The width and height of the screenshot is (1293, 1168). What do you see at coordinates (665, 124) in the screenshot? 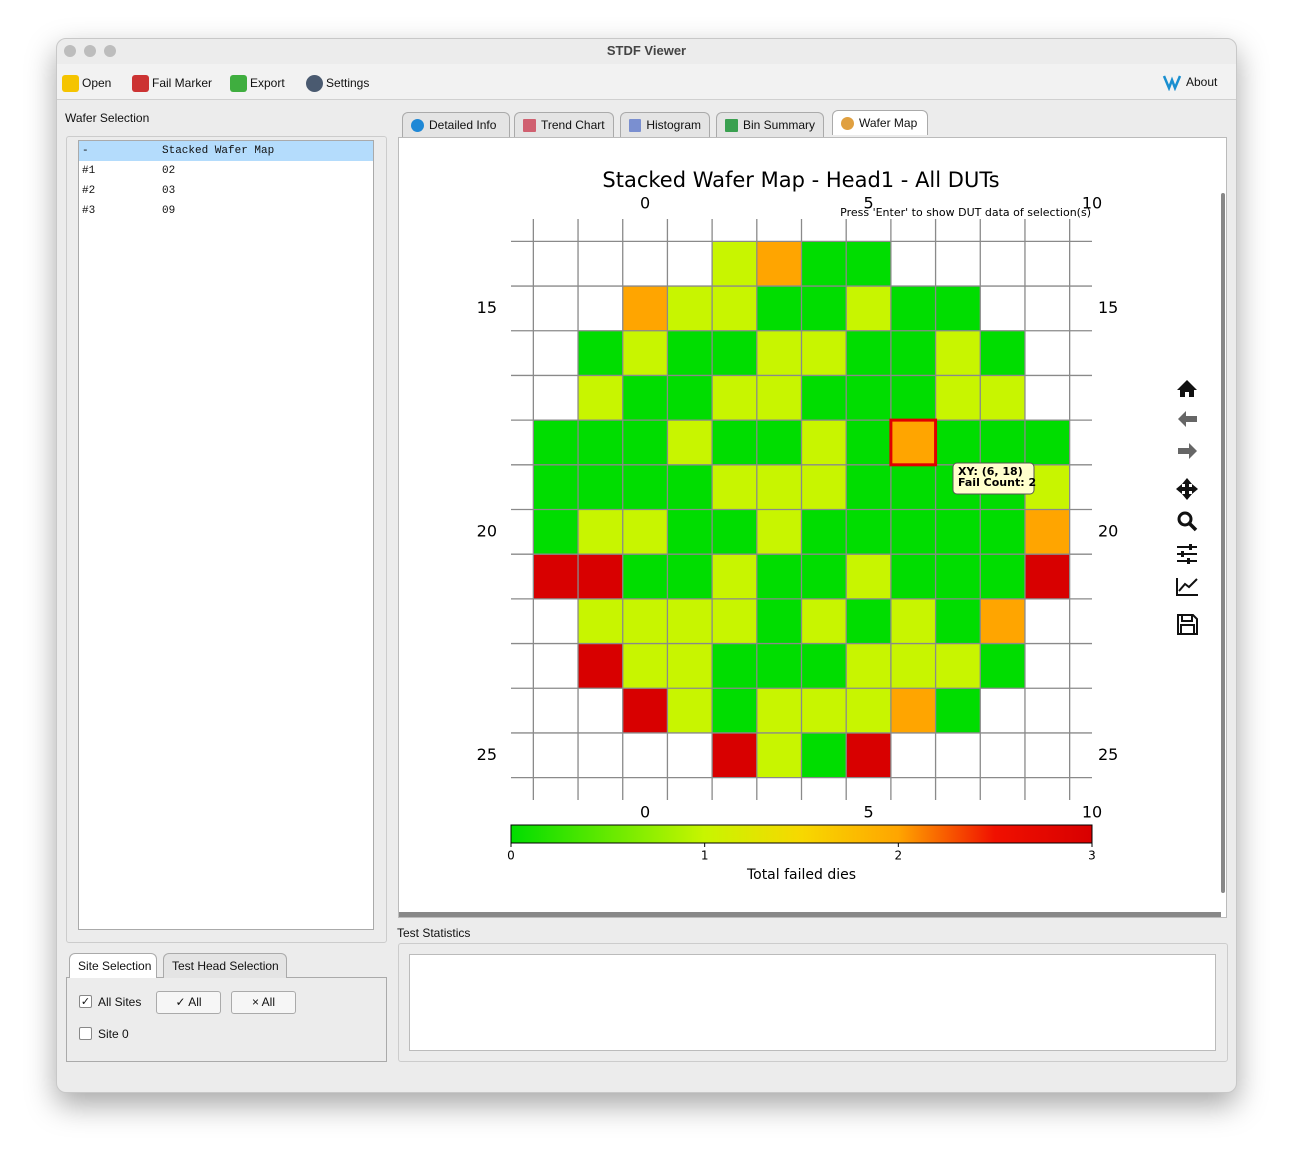
I see `tab: Histogram` at bounding box center [665, 124].